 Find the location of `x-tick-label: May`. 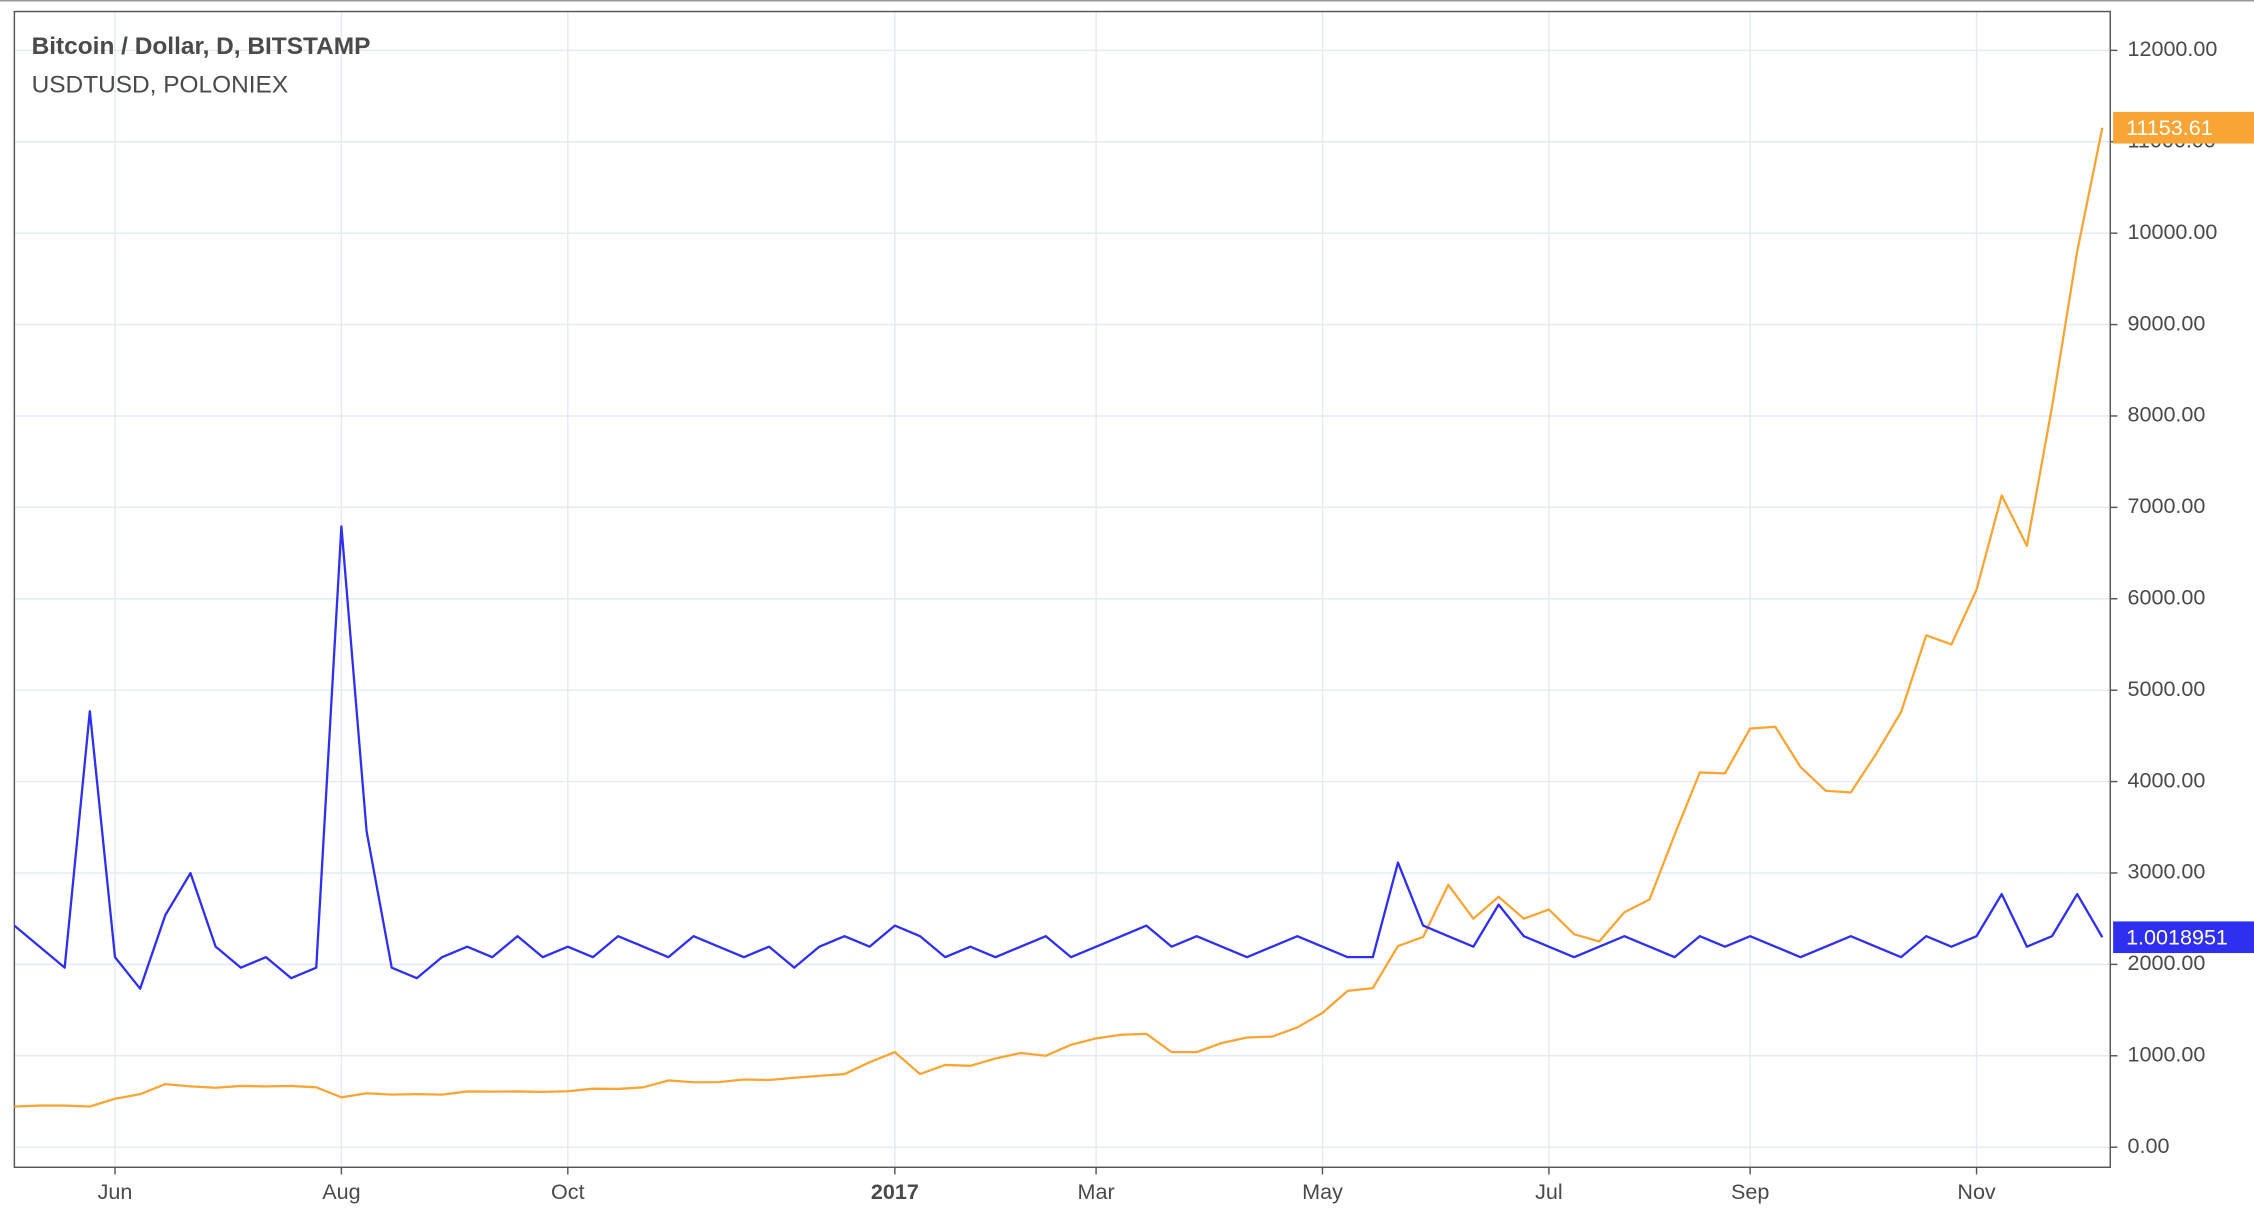

x-tick-label: May is located at coordinates (1322, 1191).